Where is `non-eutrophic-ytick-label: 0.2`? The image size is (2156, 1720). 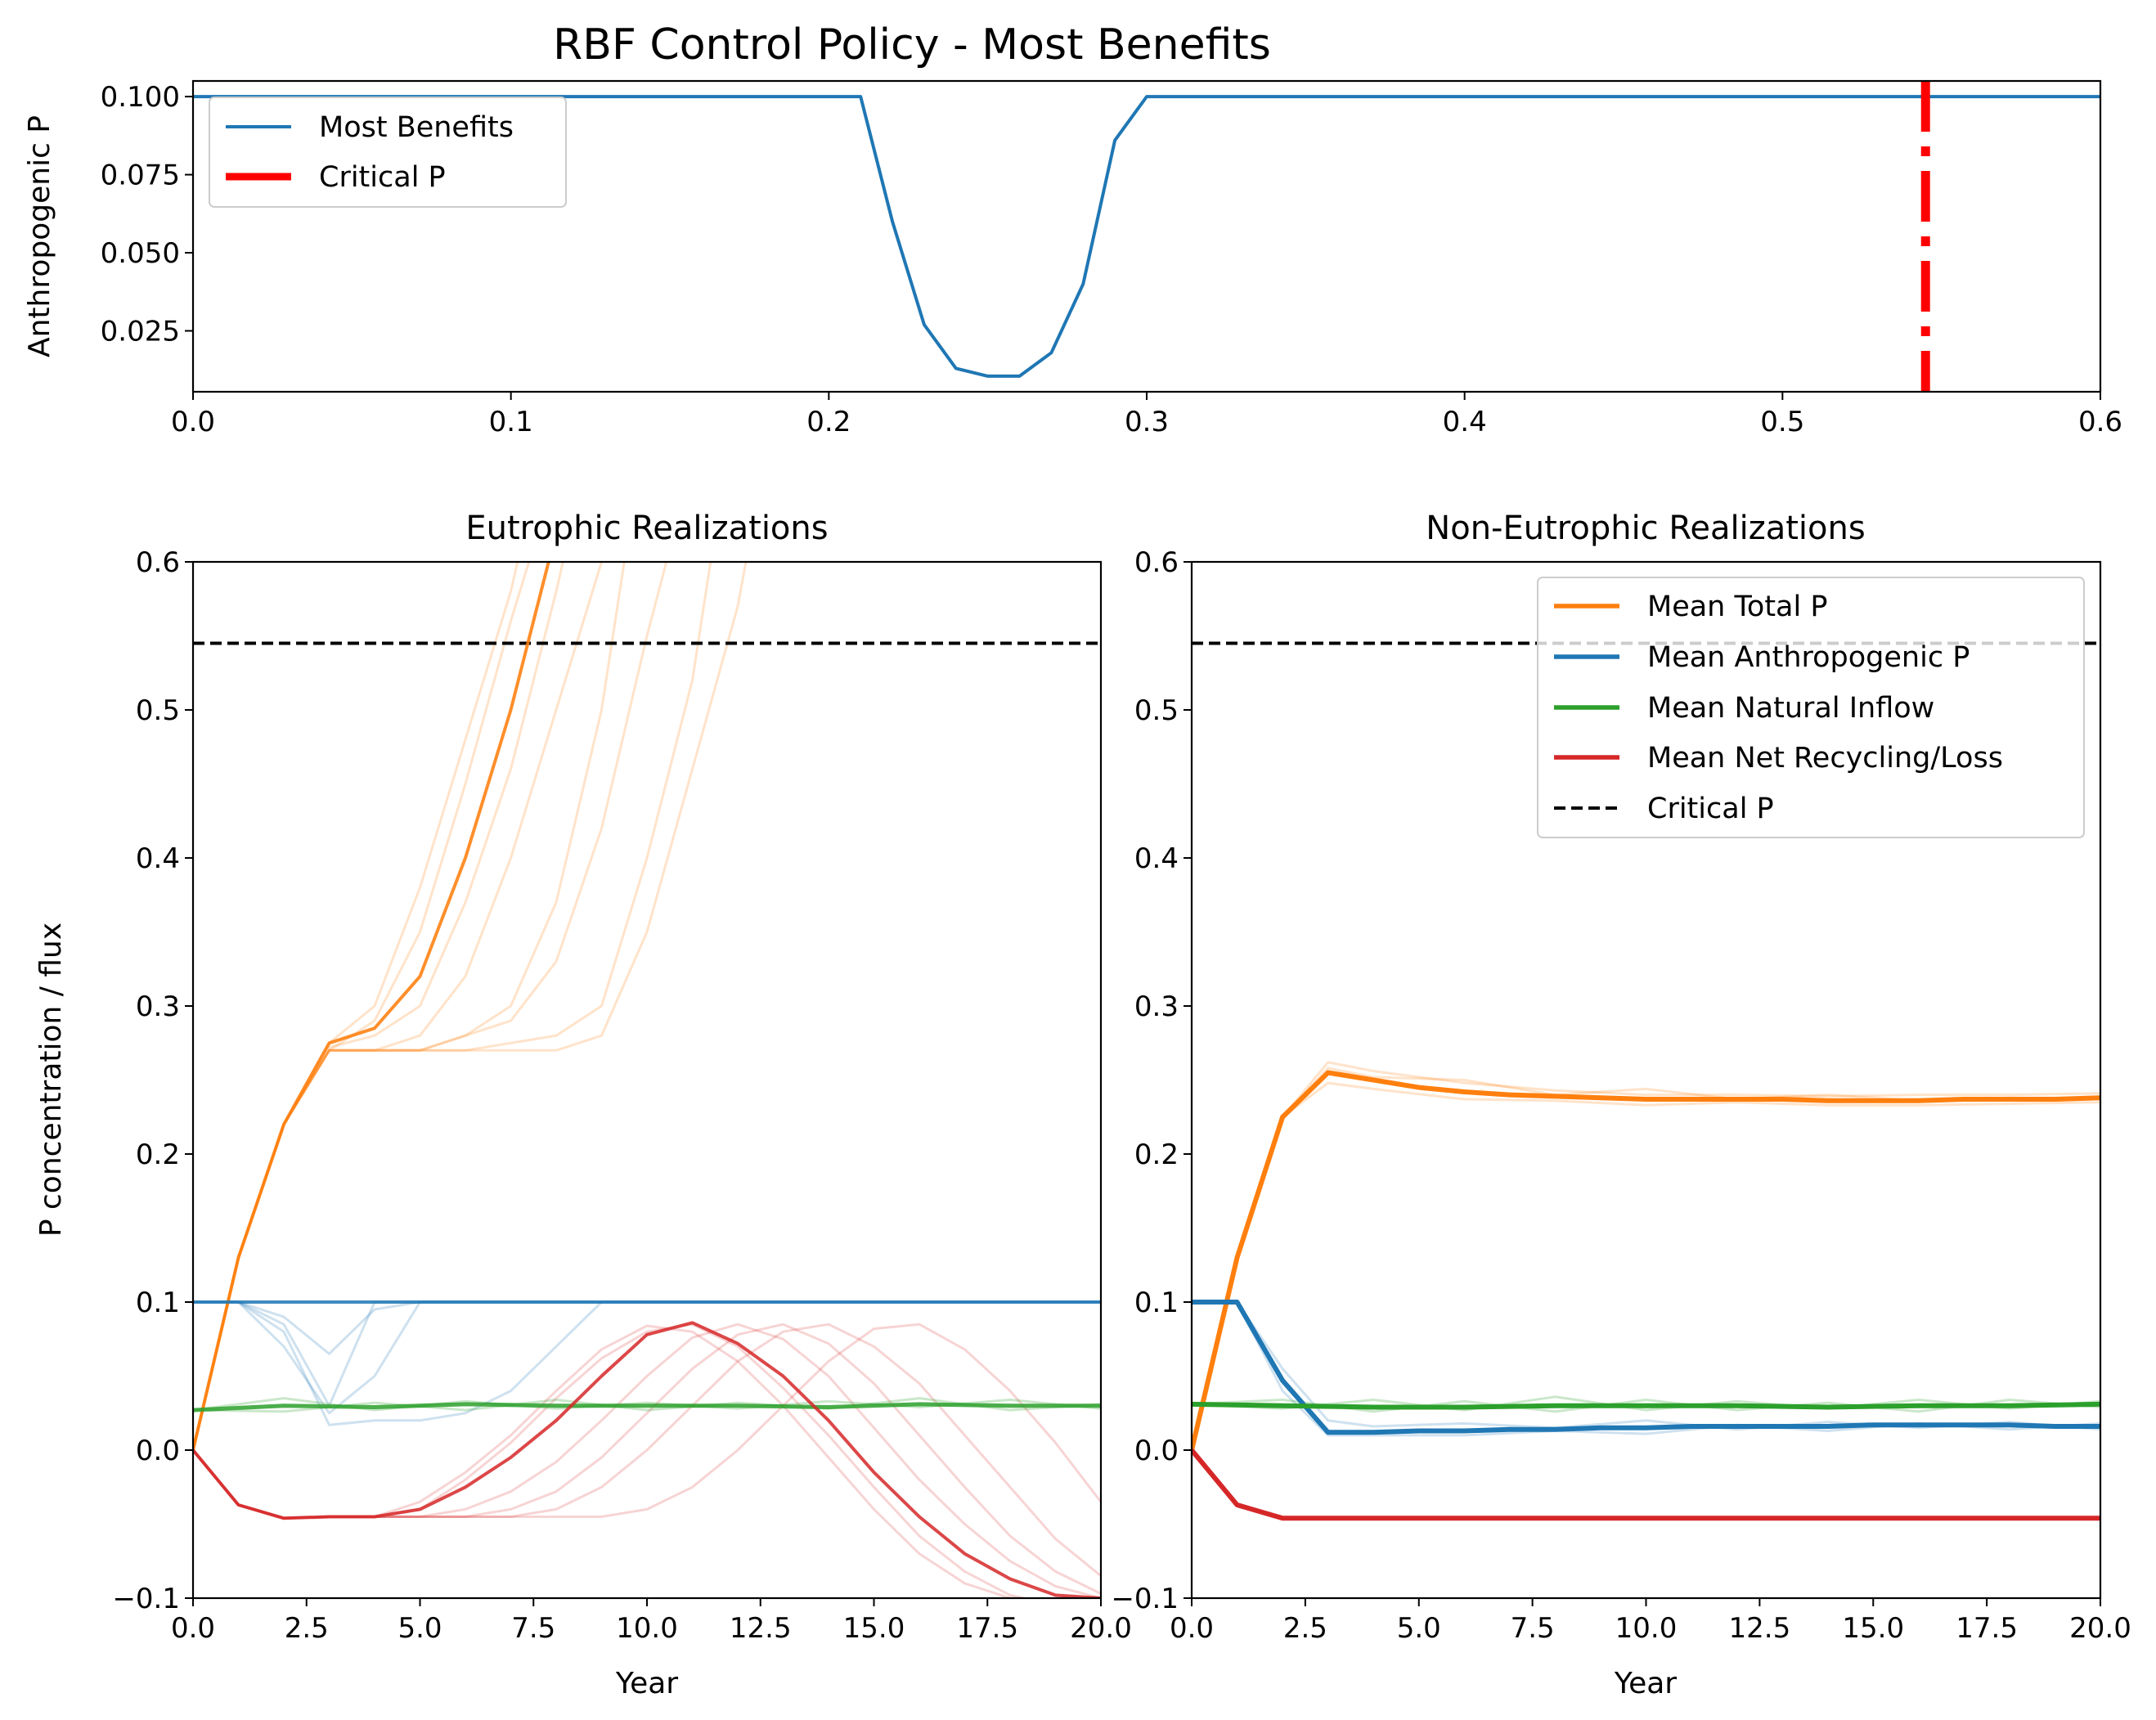 non-eutrophic-ytick-label: 0.2 is located at coordinates (1156, 1154).